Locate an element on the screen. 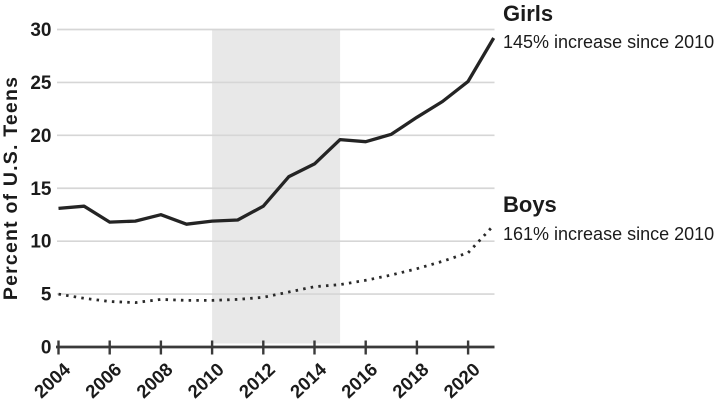  y-tick-label: 20 is located at coordinates (40, 136).